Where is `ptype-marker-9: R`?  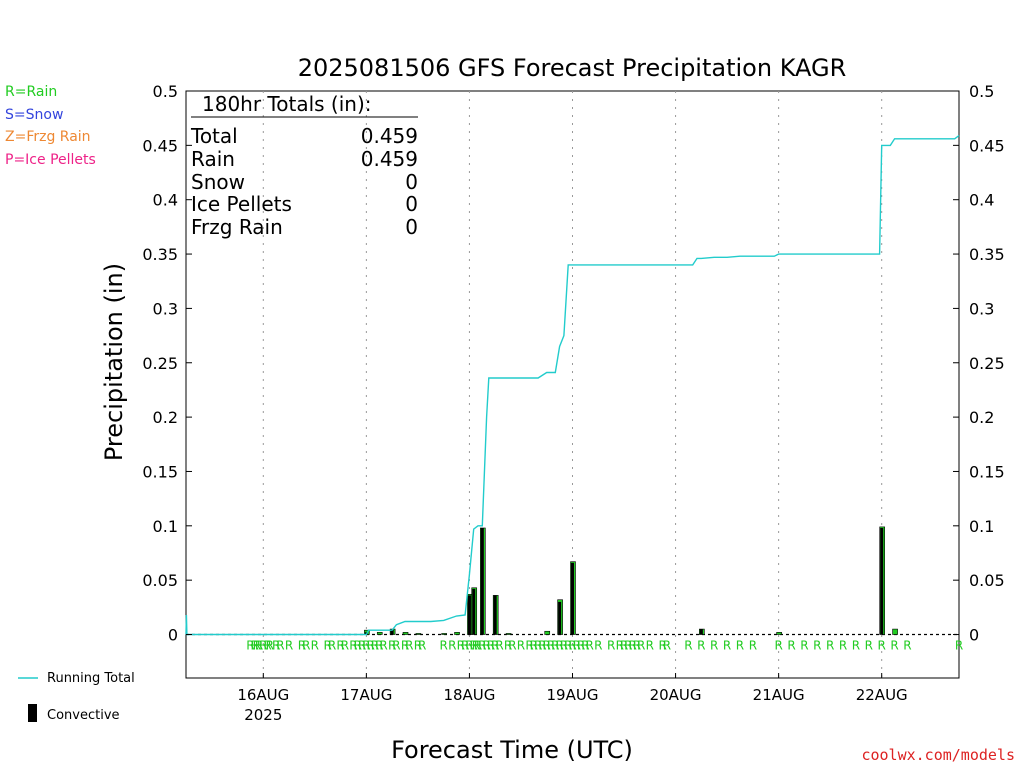 ptype-marker-9: R is located at coordinates (289, 646).